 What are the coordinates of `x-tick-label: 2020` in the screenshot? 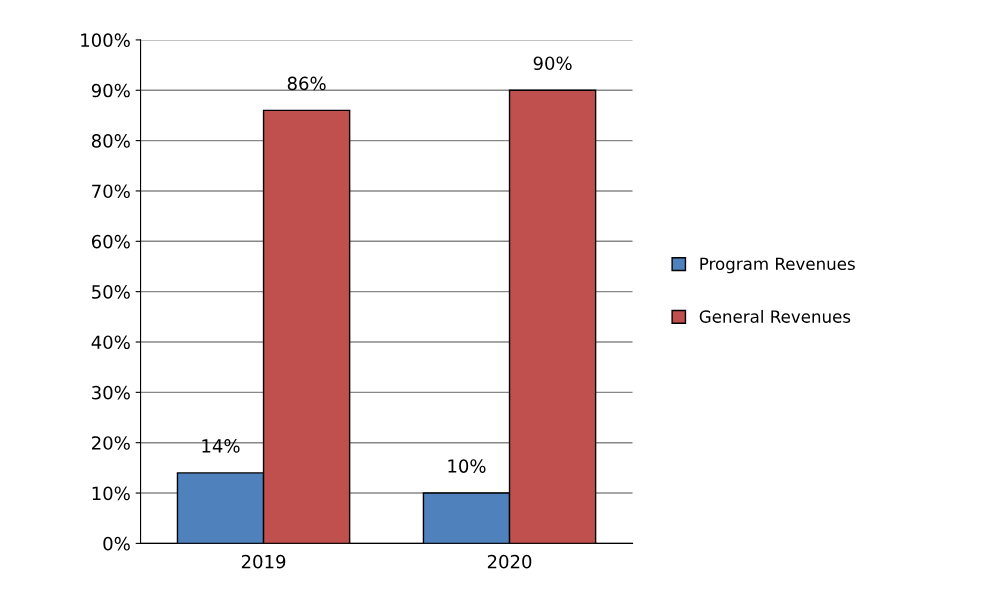 It's located at (509, 561).